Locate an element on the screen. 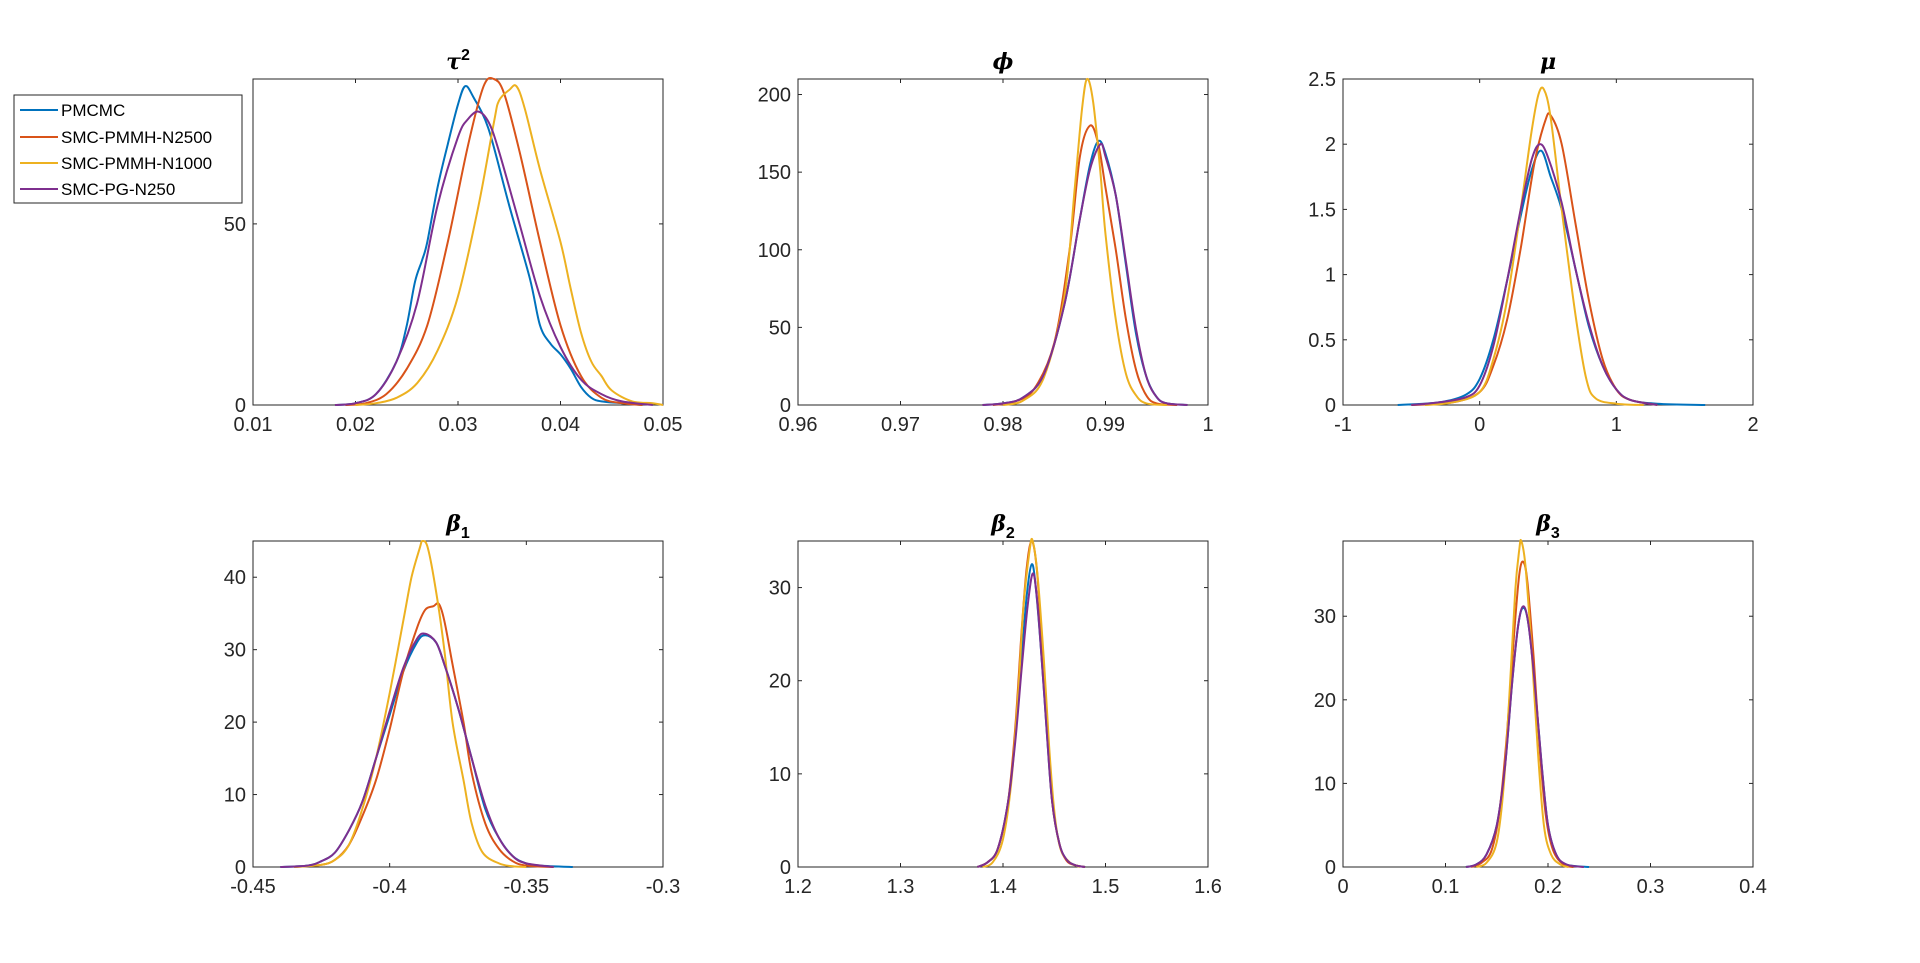  y-tick-label: 1 is located at coordinates (1330, 276).